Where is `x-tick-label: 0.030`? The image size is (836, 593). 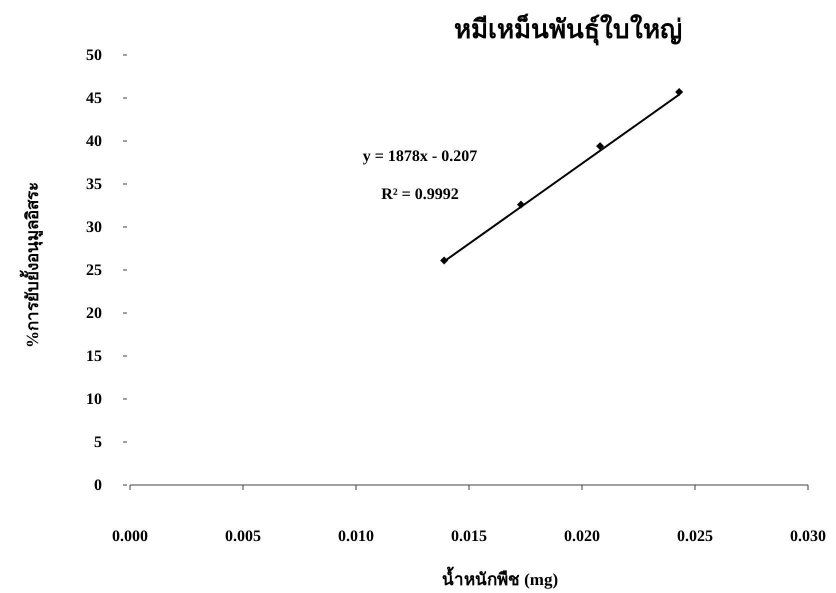
x-tick-label: 0.030 is located at coordinates (808, 536).